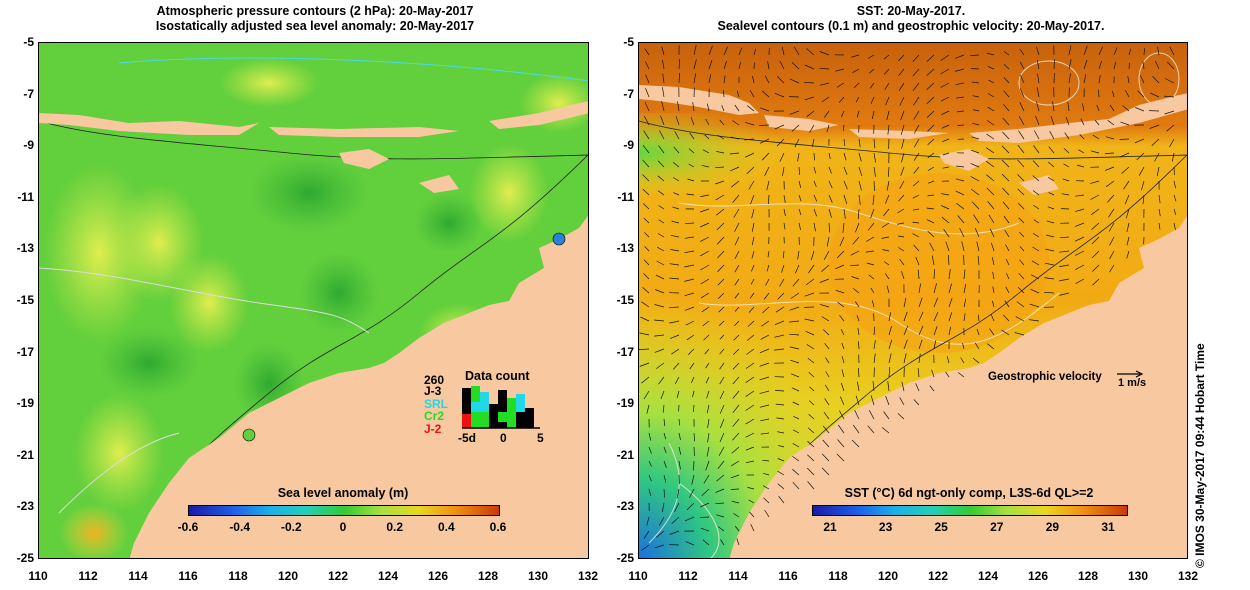  What do you see at coordinates (625, 300) in the screenshot?
I see `y-tick-label: -15` at bounding box center [625, 300].